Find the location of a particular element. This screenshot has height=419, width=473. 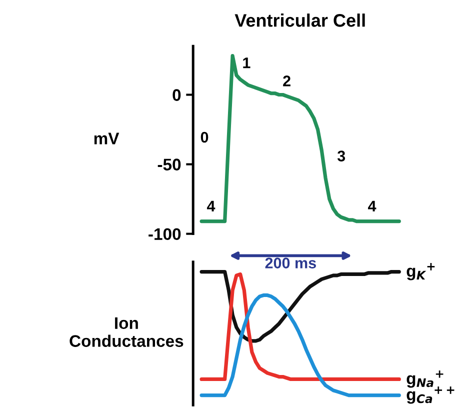

chart-title: Ventricular Cell is located at coordinates (299, 20).